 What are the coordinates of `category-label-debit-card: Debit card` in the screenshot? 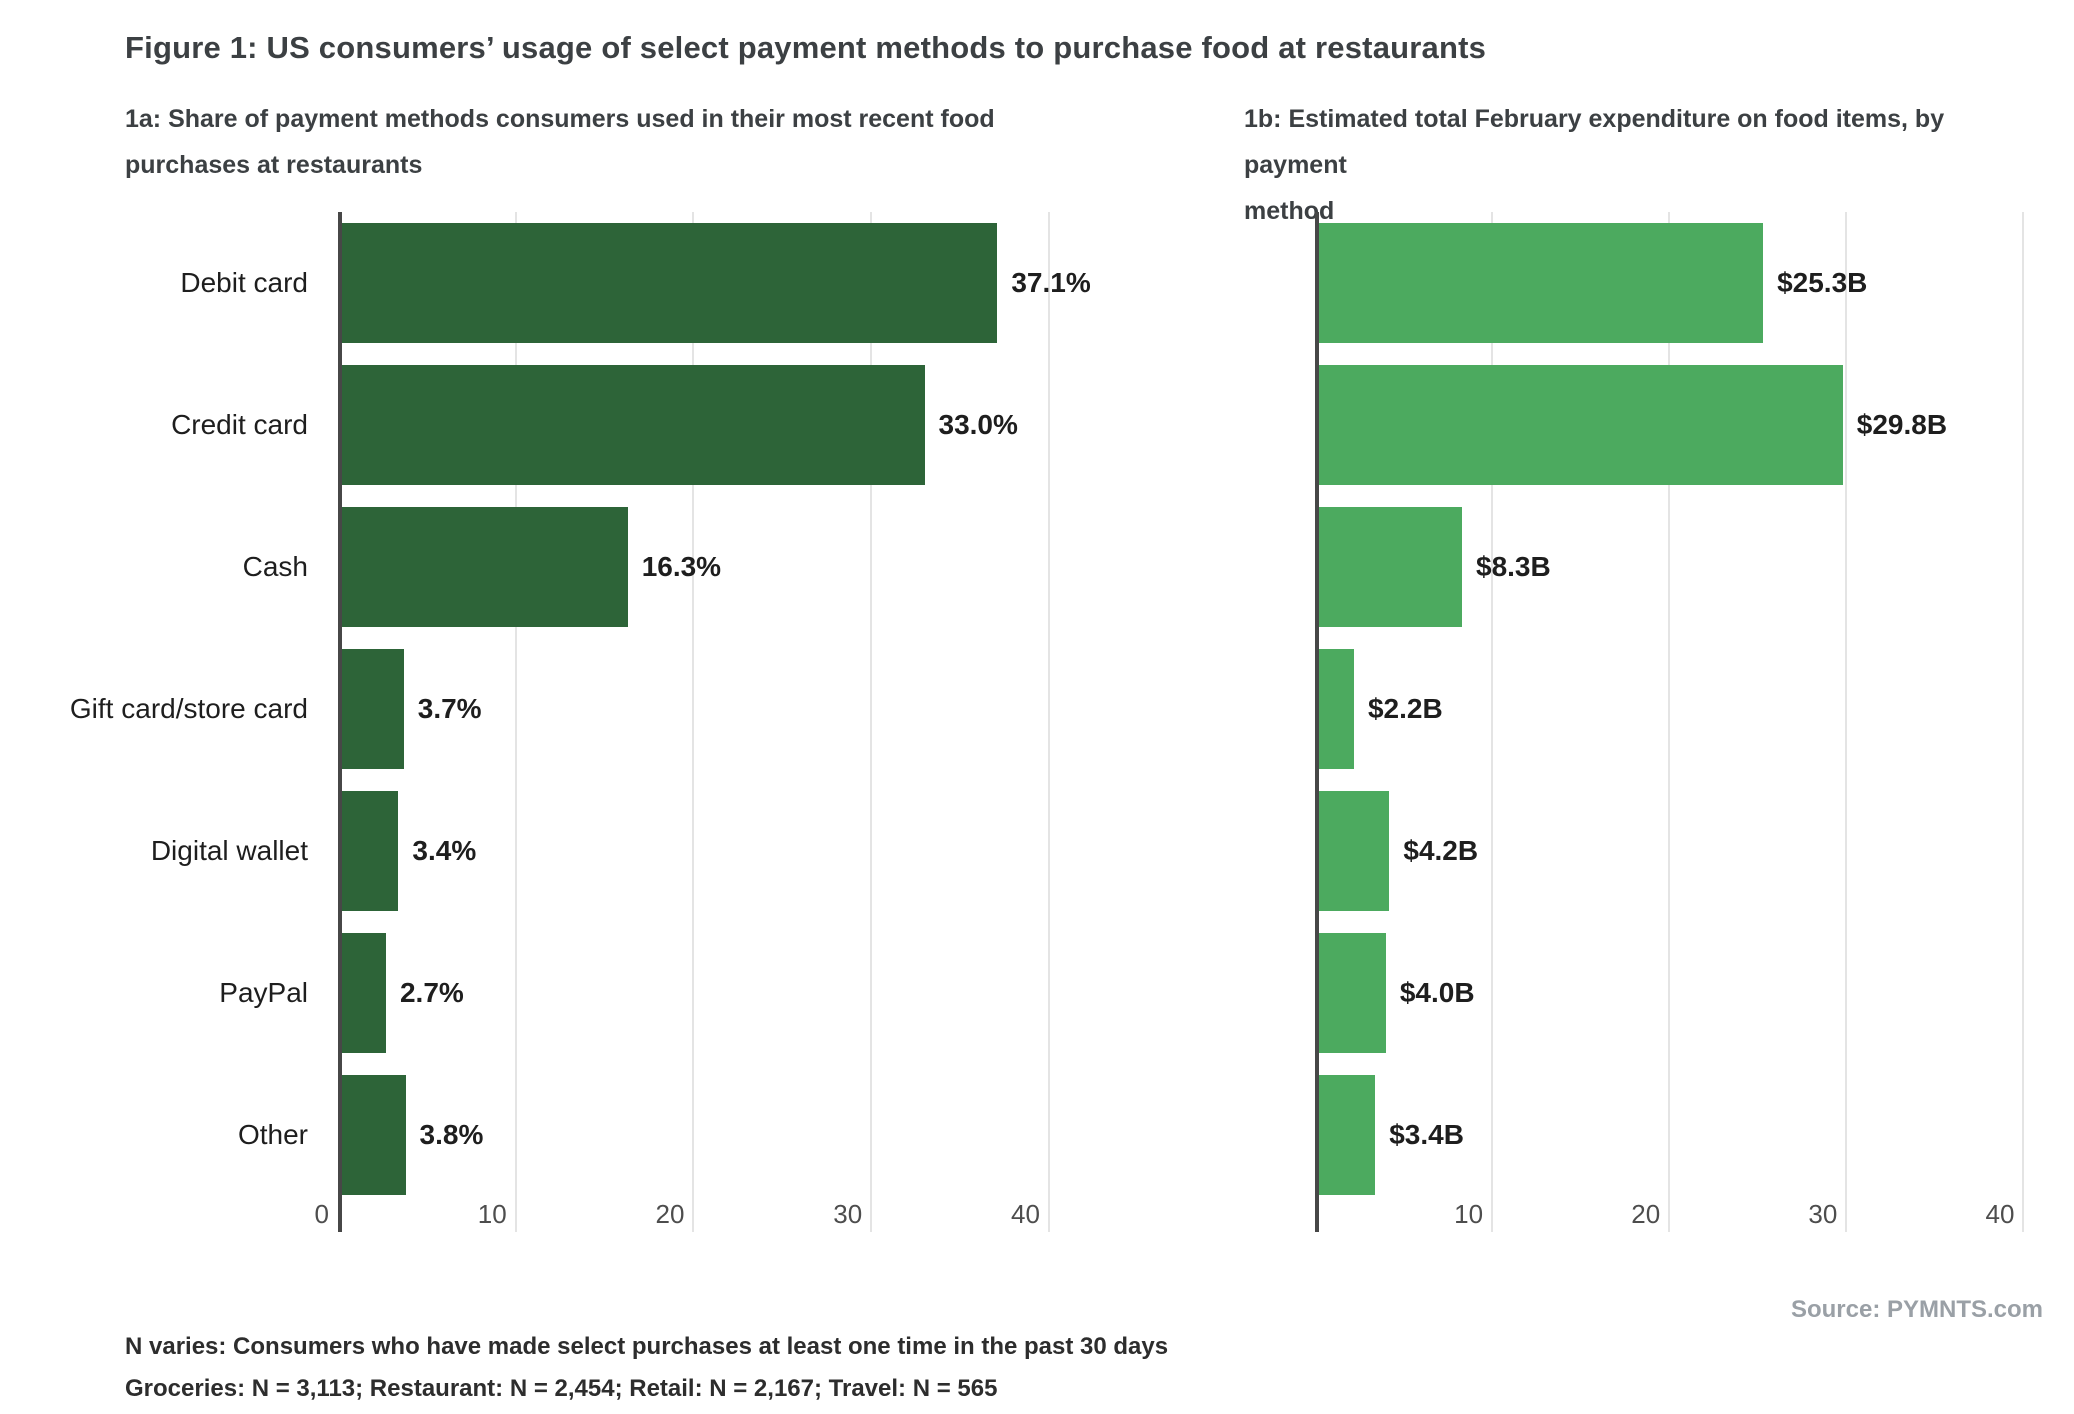 It's located at (244, 282).